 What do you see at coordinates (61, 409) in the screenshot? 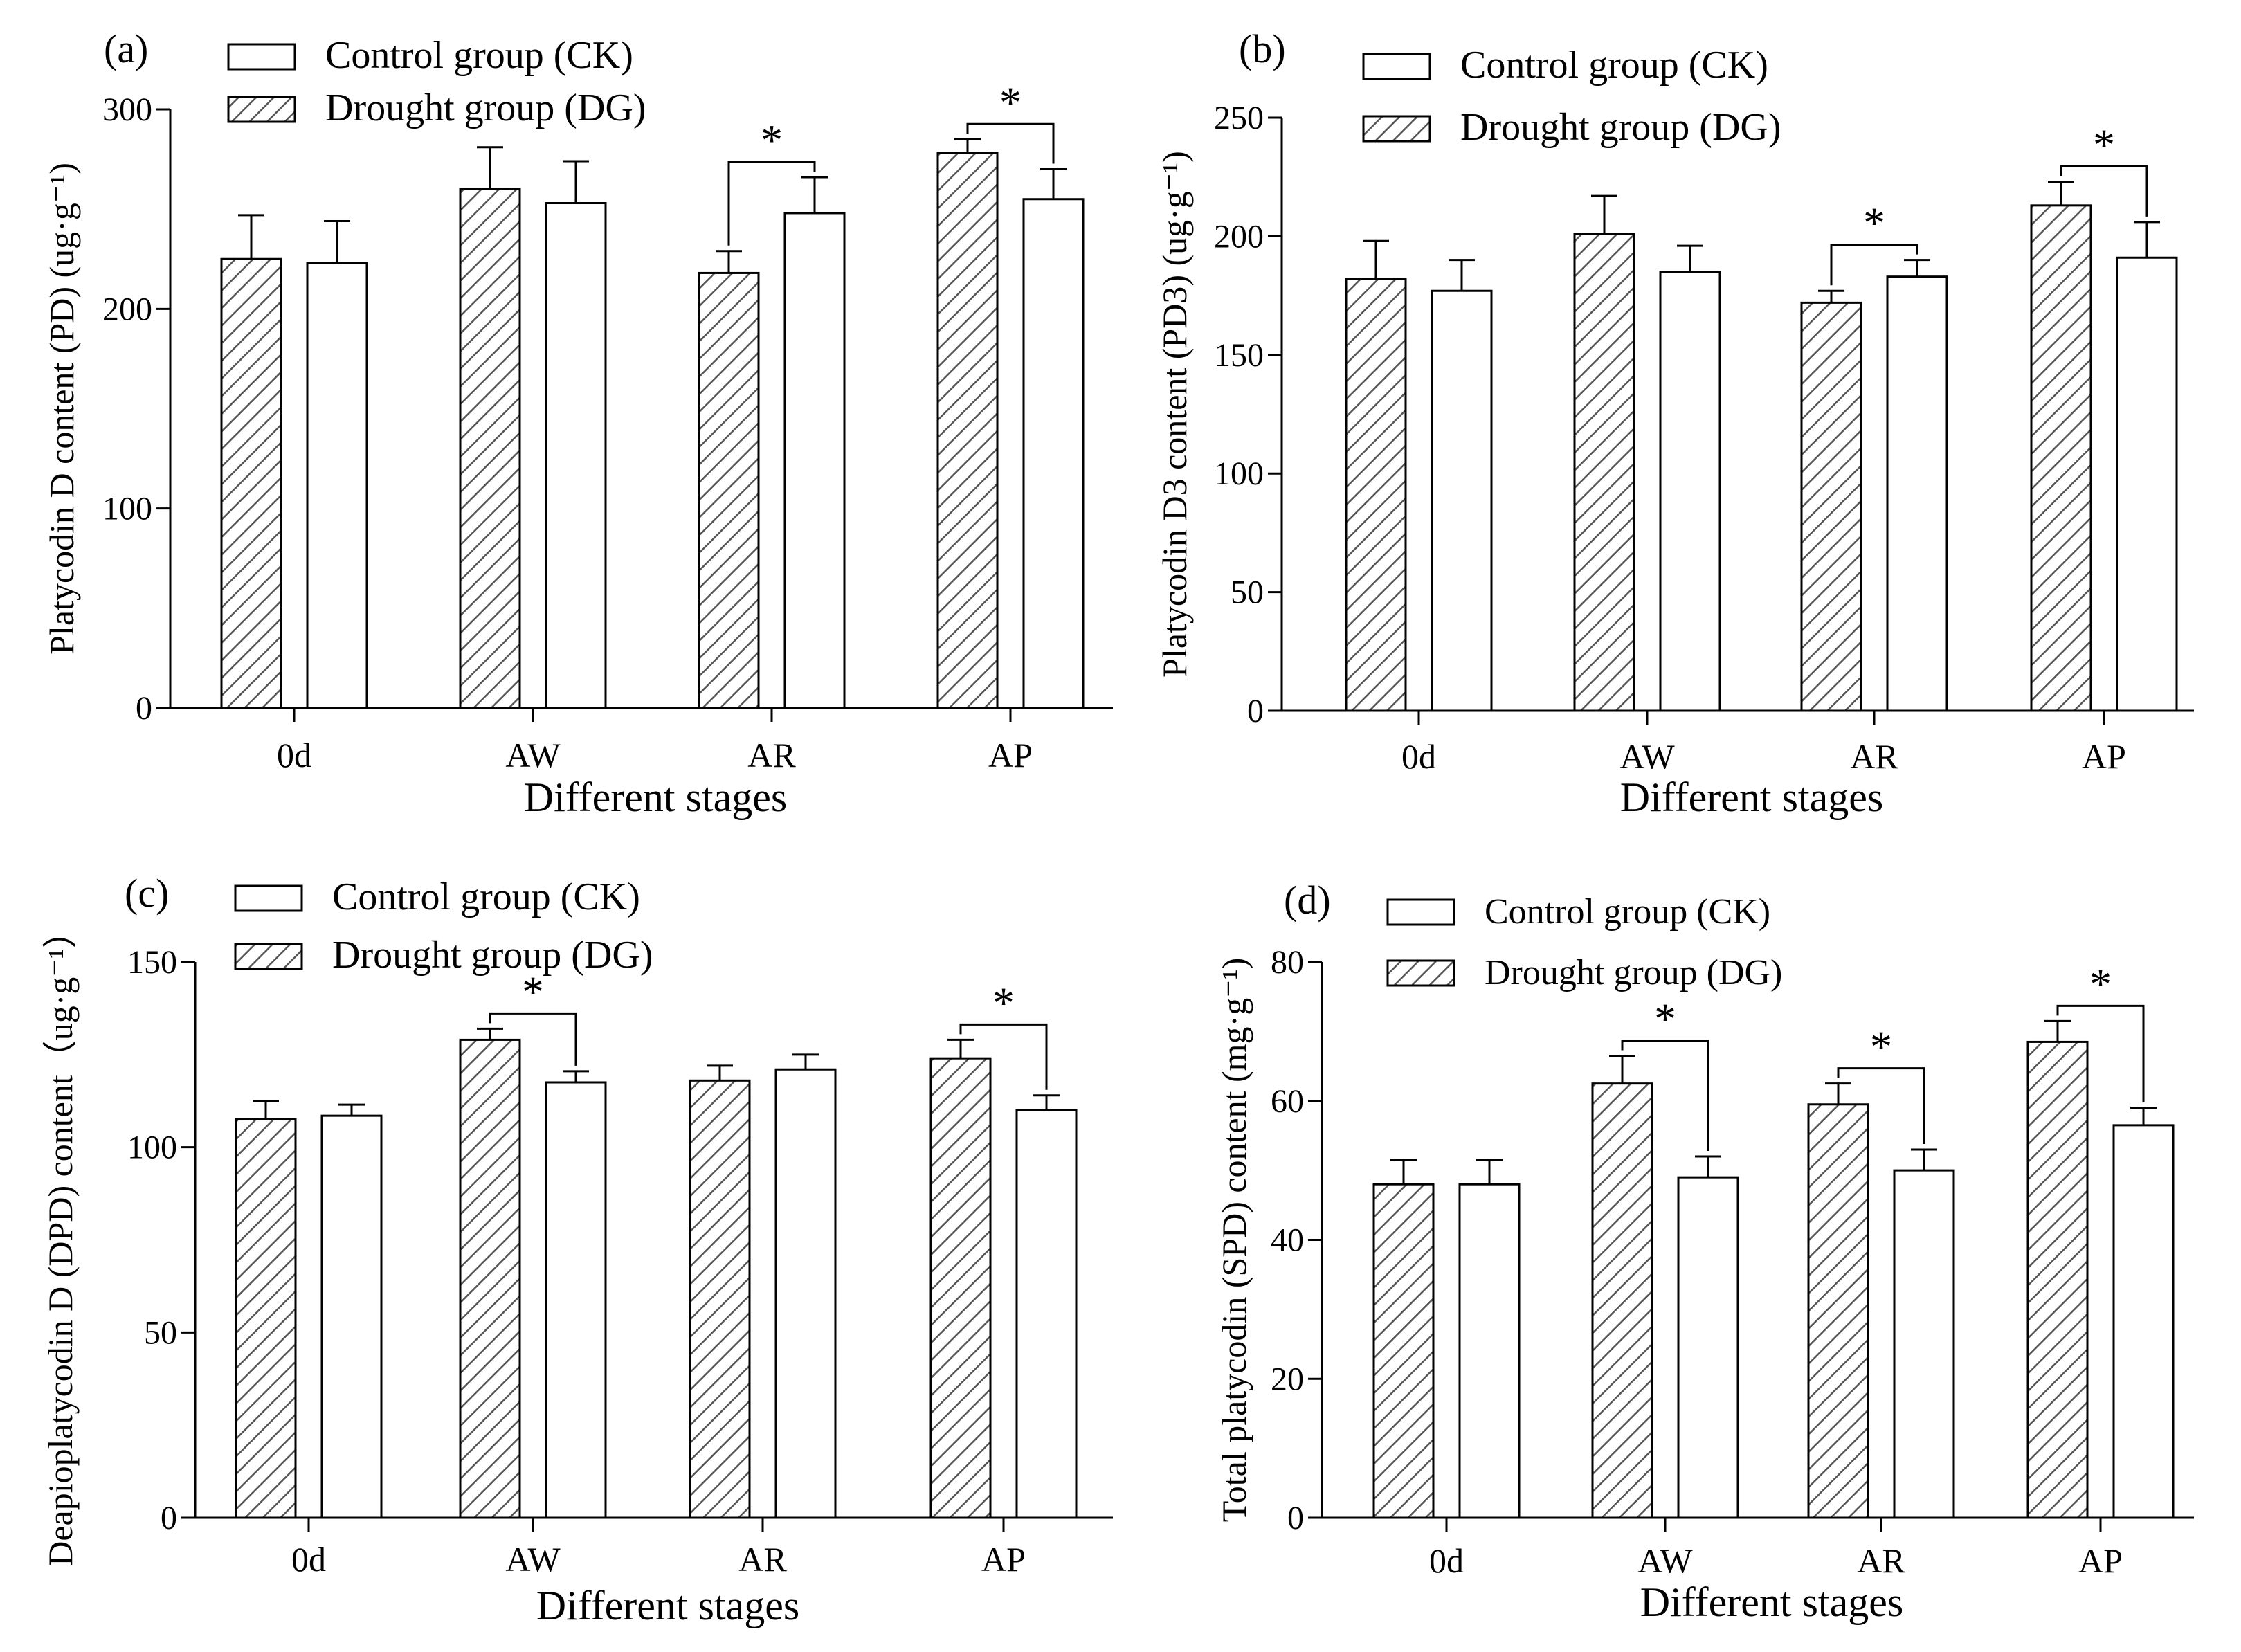
I see `y-axis-label: Platycodin D content (PD) (ug·g⁻¹)` at bounding box center [61, 409].